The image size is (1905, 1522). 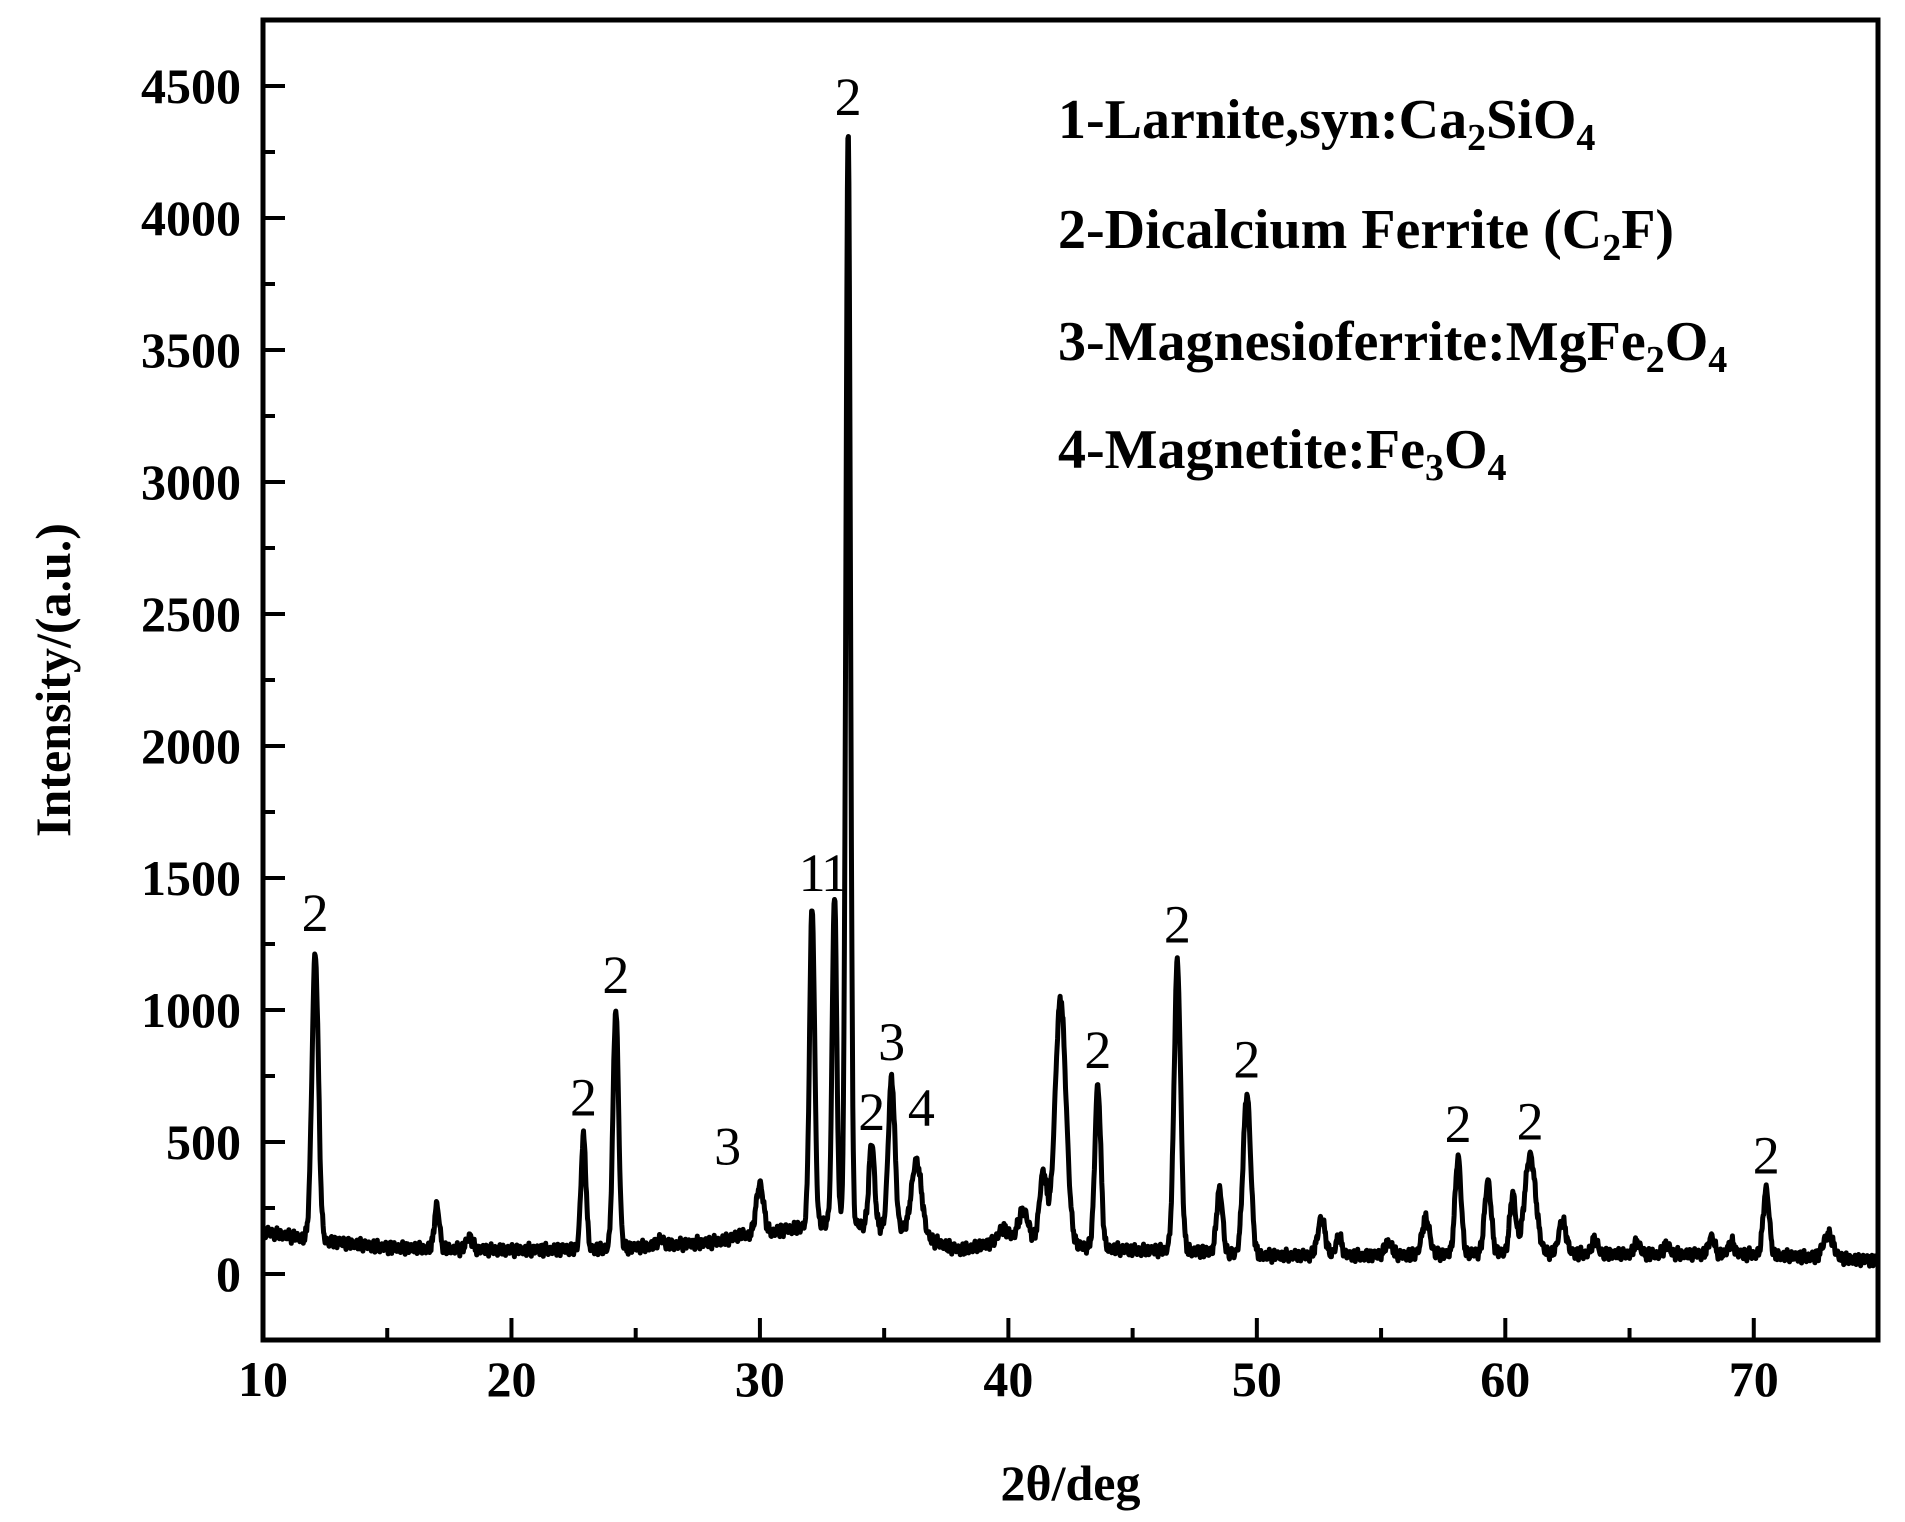 I want to click on x-axis-title: 2θ/deg, so click(x=1071, y=1483).